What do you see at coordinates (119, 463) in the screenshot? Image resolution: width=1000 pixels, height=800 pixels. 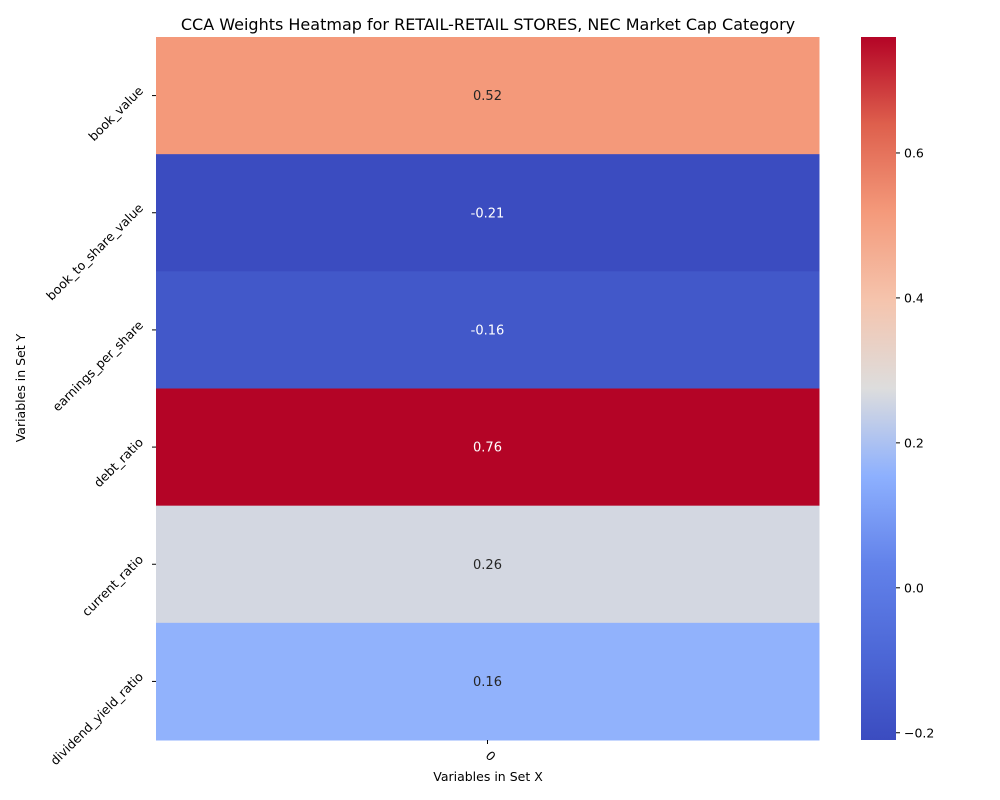 I see `y-tick-label: debt_ratio` at bounding box center [119, 463].